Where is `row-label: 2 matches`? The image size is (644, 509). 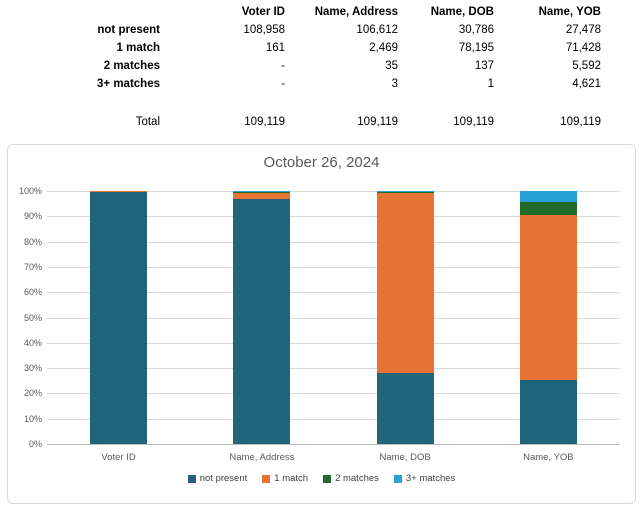 row-label: 2 matches is located at coordinates (131, 66).